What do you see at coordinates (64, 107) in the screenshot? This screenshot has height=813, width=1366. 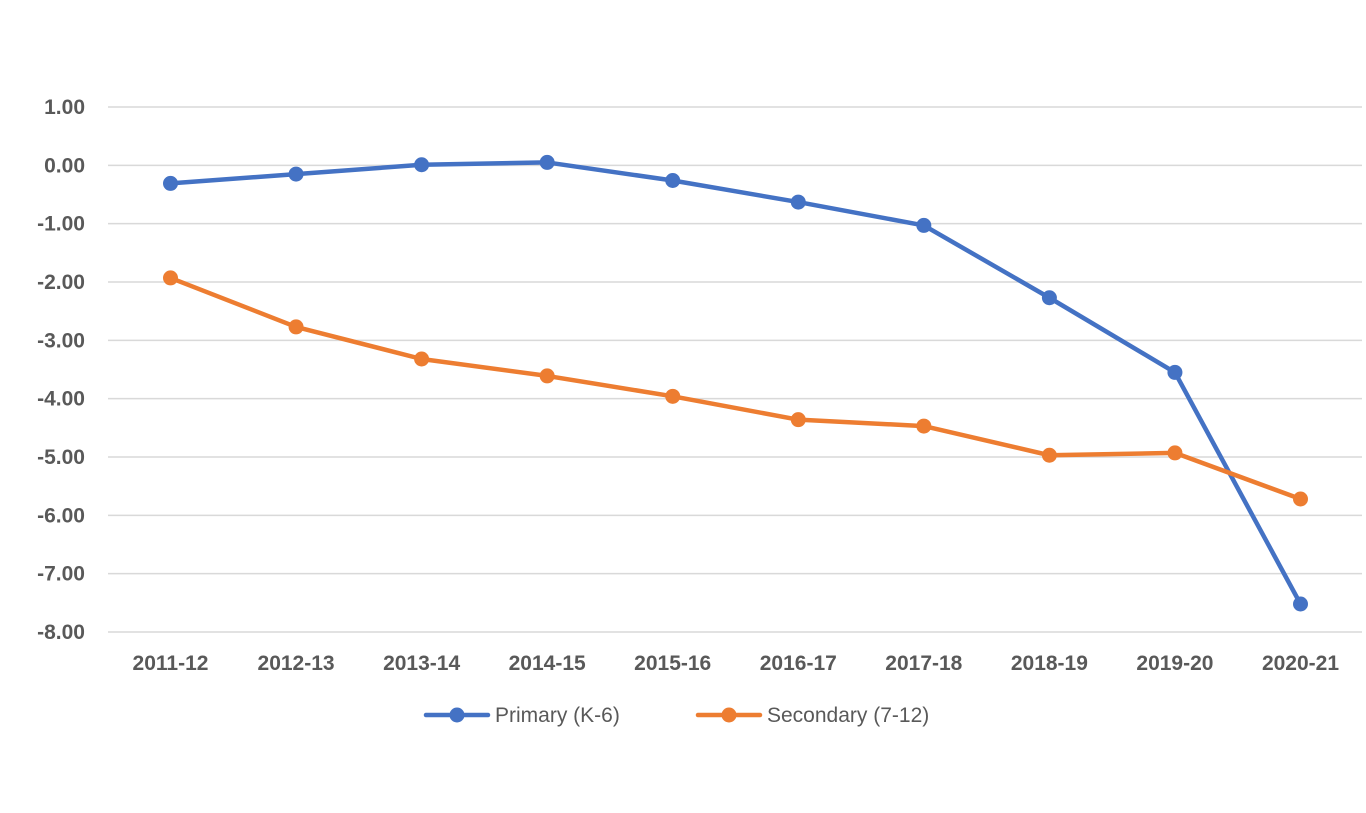 I see `y-tick-label: 1.00` at bounding box center [64, 107].